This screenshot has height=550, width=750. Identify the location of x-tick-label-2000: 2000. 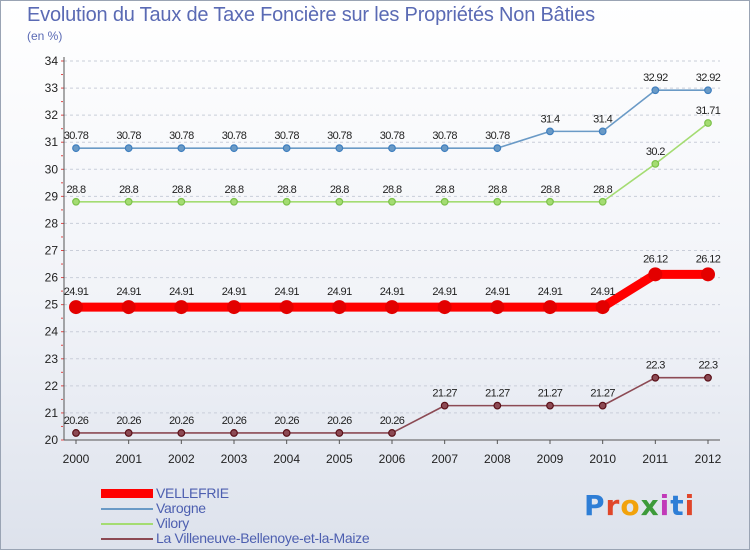
(76, 459).